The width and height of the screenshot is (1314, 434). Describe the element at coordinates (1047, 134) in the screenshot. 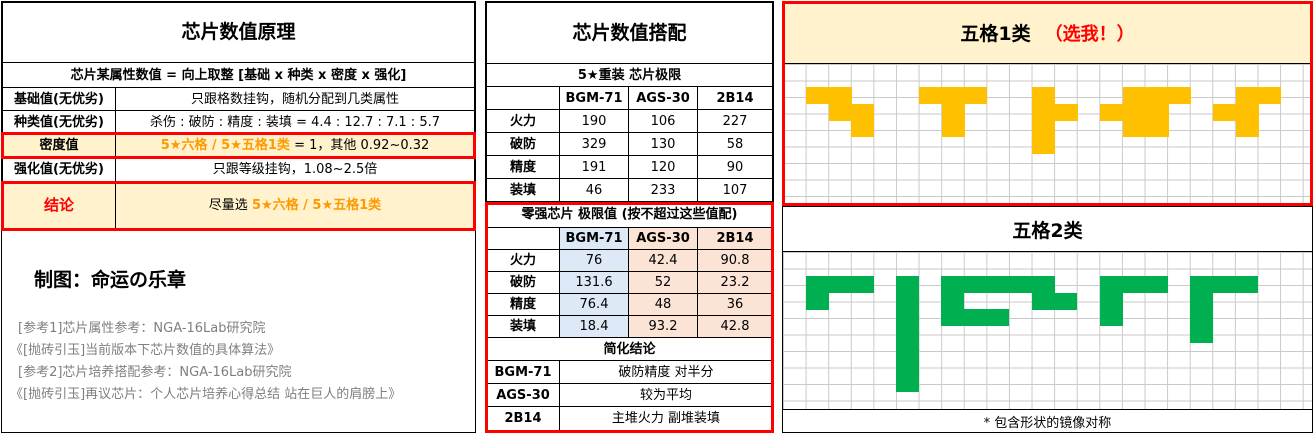

I see `class1-shape-grid` at that location.